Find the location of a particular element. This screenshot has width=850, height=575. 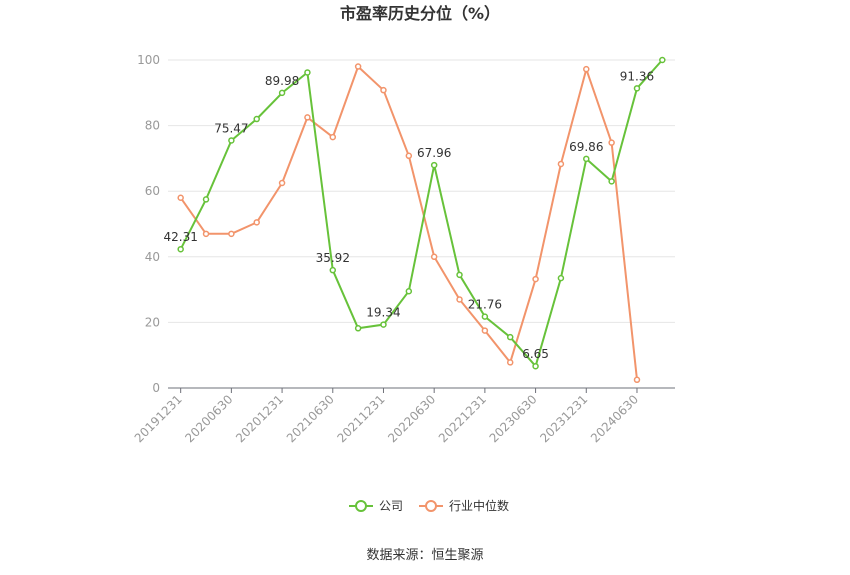

legend-label: 公司 is located at coordinates (391, 506).